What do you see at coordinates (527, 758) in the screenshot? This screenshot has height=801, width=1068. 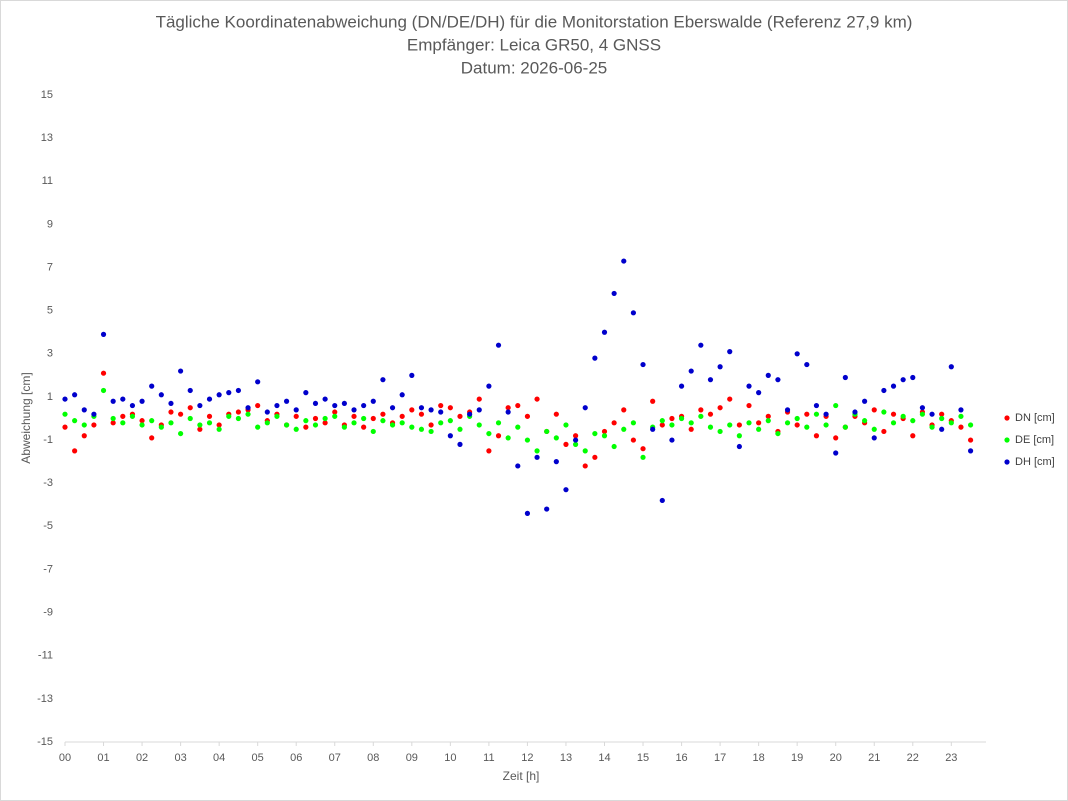 I see `x-tick-label: 12` at bounding box center [527, 758].